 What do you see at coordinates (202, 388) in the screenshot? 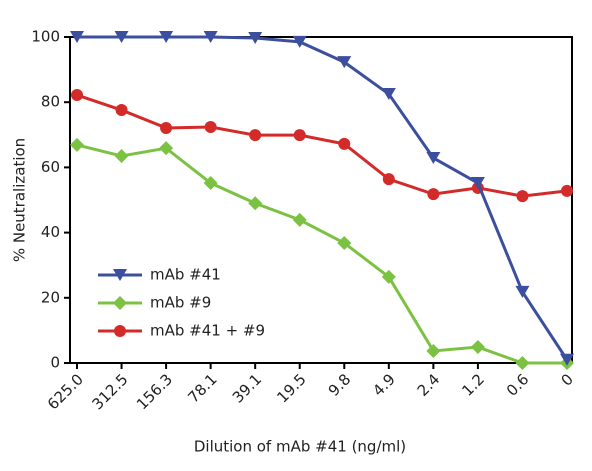
I see `x-tick-label: 78.1` at bounding box center [202, 388].